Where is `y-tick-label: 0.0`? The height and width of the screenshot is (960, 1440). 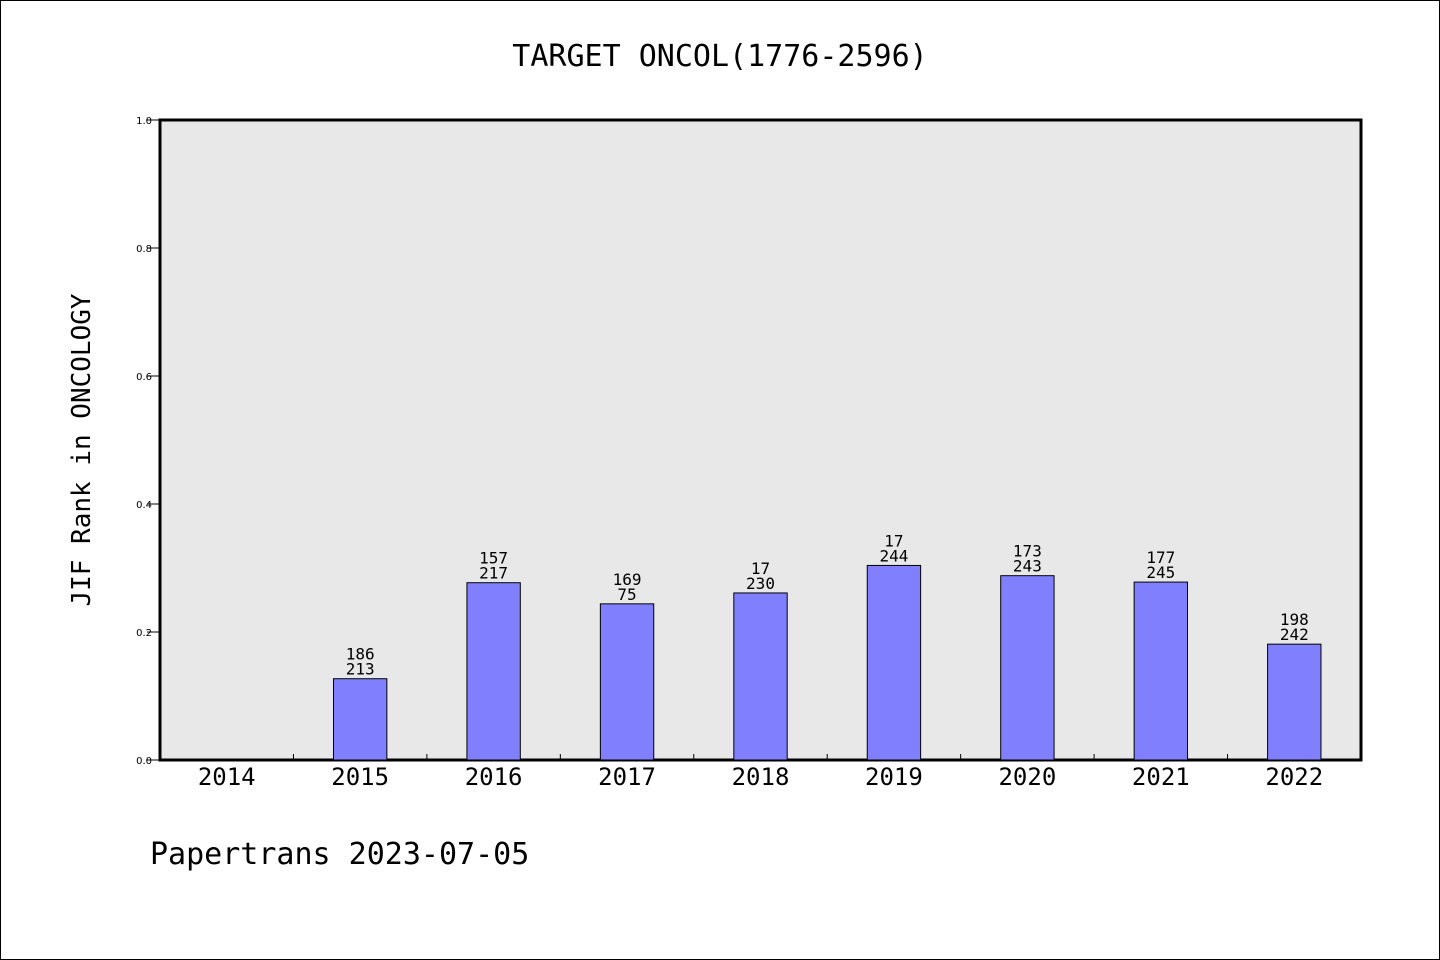 y-tick-label: 0.0 is located at coordinates (144, 761).